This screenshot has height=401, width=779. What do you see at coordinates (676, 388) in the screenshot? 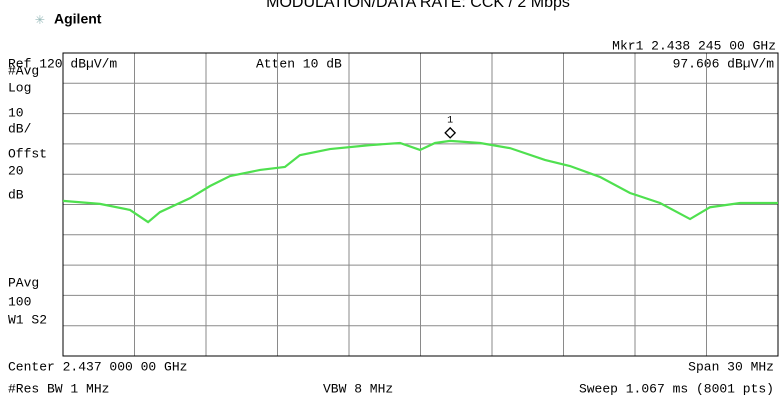
I see `sweep: Sweep 1.067 ms (8001 pts)` at bounding box center [676, 388].